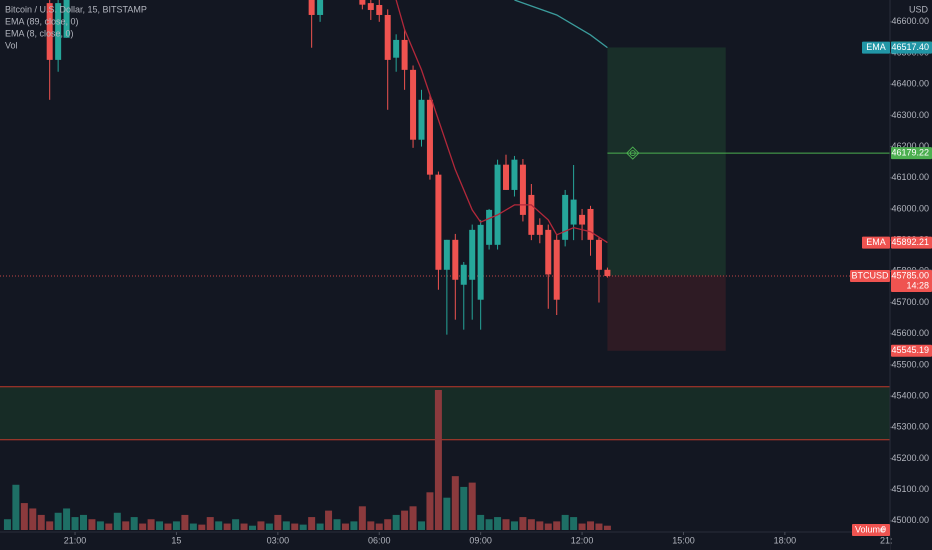 Image resolution: width=932 pixels, height=550 pixels. What do you see at coordinates (910, 427) in the screenshot?
I see `y-tick-label: 45300.00` at bounding box center [910, 427].